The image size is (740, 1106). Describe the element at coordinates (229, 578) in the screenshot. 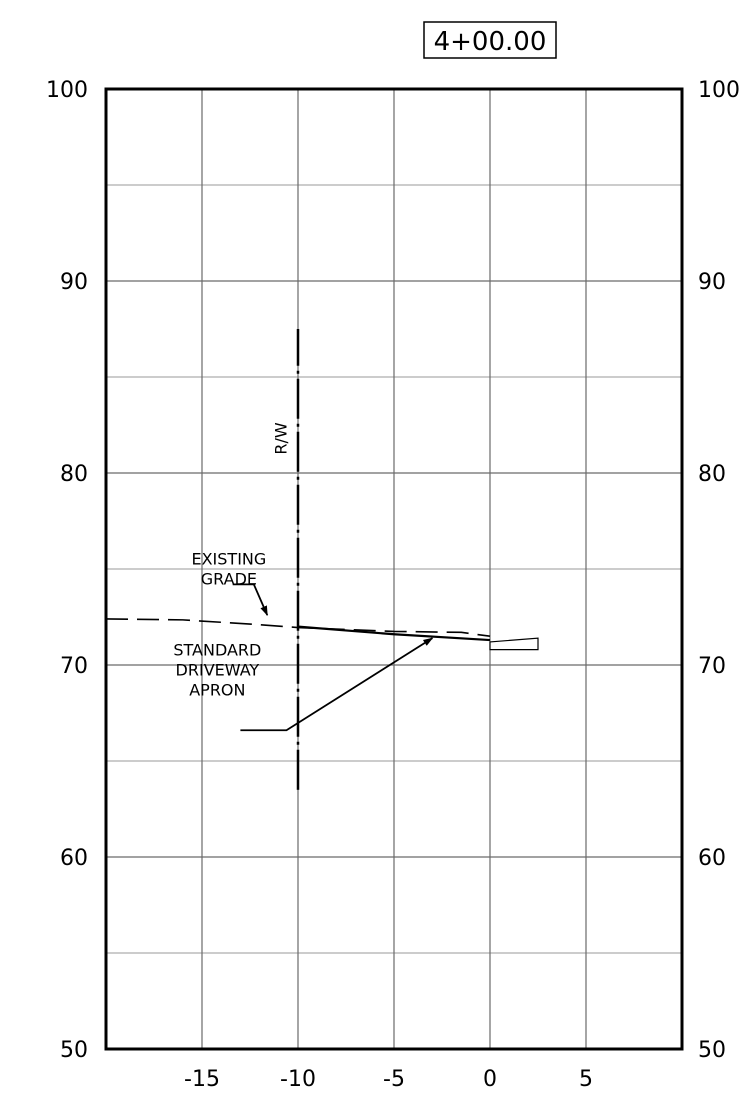

I see `annotation-label-line: GRADE` at that location.